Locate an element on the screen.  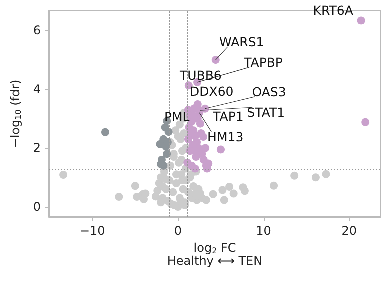
annotation: OAS3 is located at coordinates (269, 92).